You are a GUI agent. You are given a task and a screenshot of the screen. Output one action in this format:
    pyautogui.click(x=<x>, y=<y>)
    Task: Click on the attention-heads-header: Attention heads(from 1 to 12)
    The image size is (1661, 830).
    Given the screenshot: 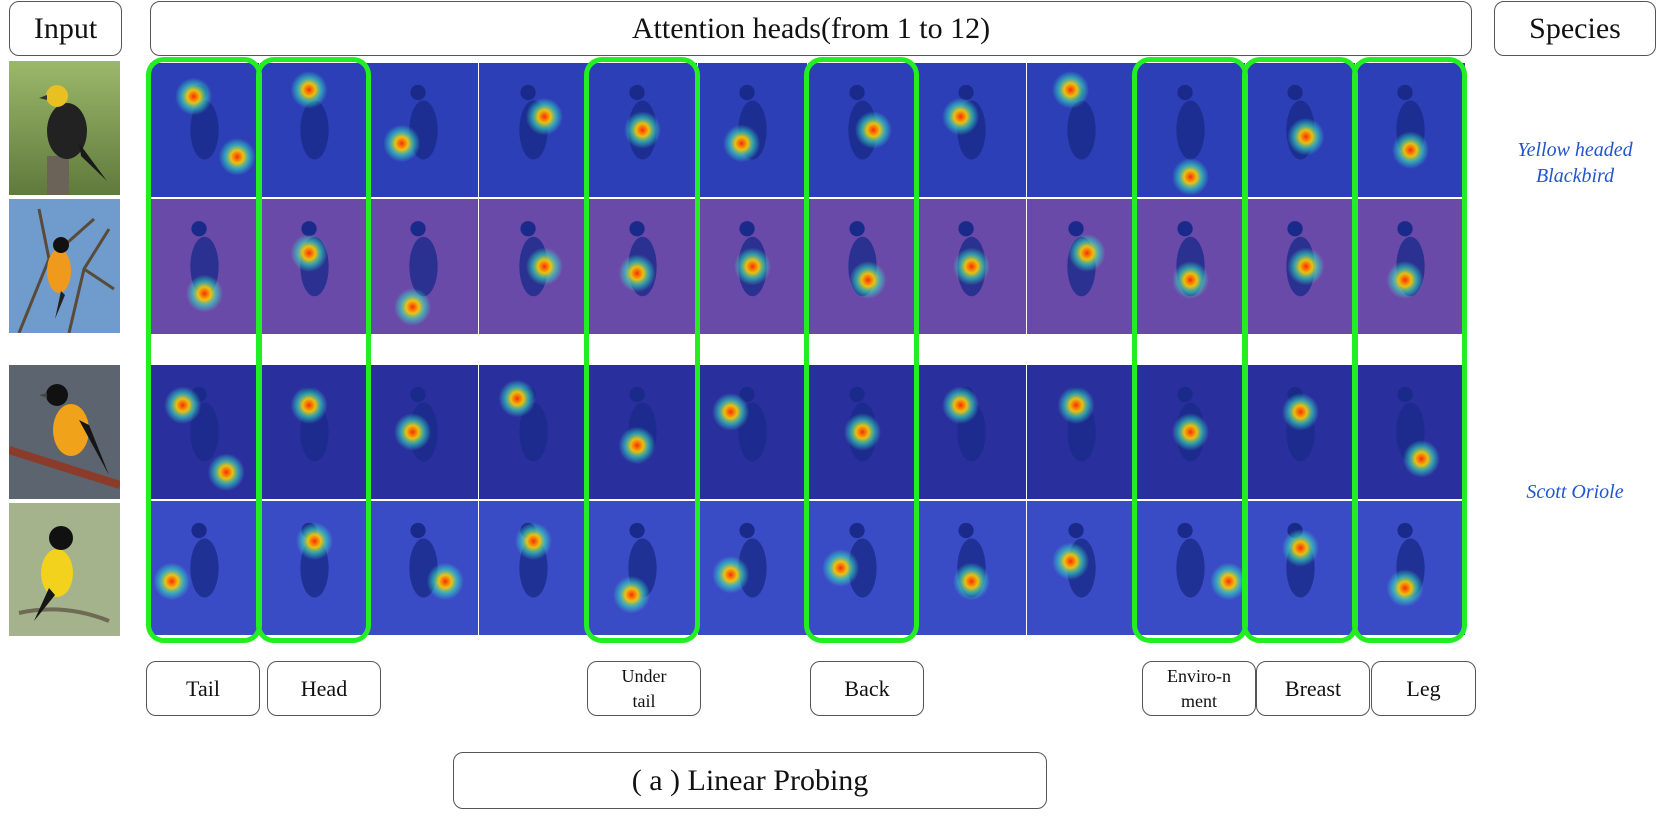 What is the action you would take?
    pyautogui.click(x=811, y=28)
    